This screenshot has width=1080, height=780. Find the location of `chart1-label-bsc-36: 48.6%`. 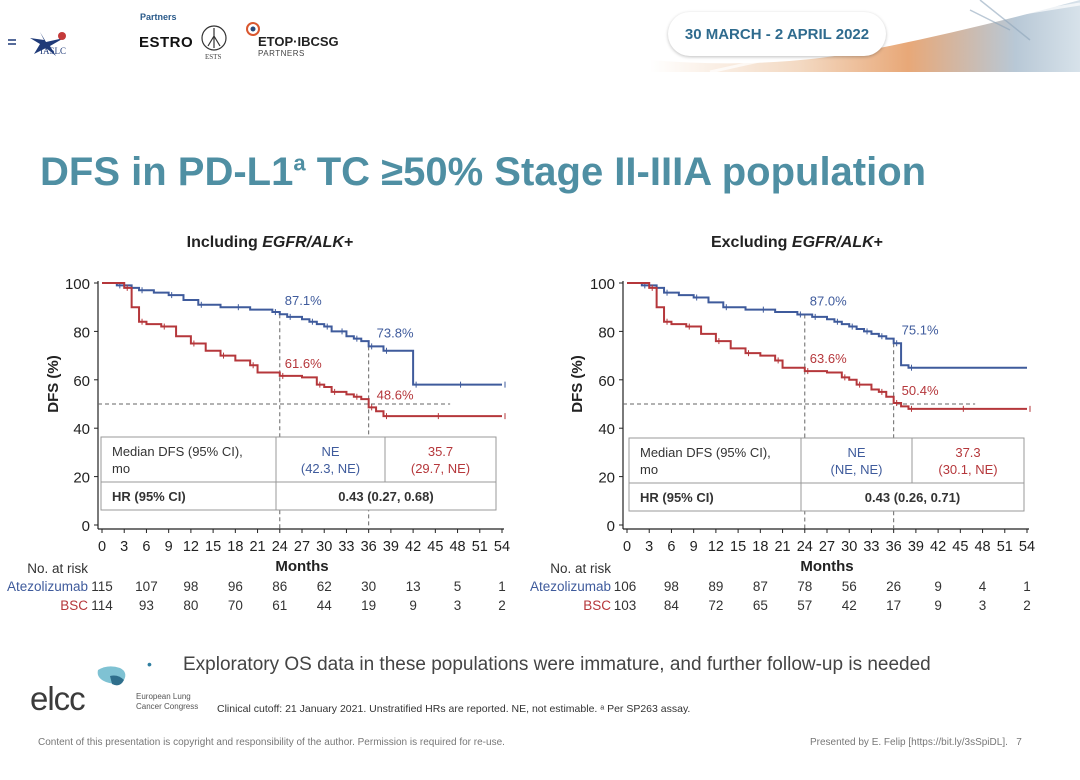

chart1-label-bsc-36: 48.6% is located at coordinates (395, 394).